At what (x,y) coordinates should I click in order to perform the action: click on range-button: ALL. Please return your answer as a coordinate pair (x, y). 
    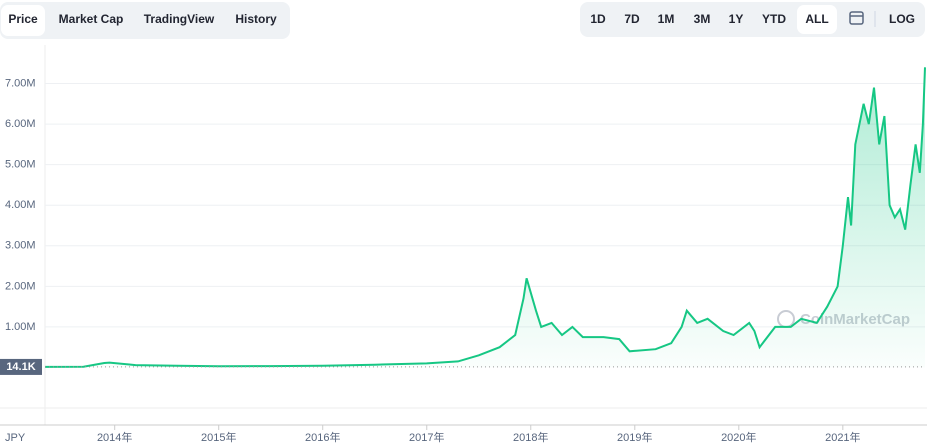
    Looking at the image, I should click on (816, 19).